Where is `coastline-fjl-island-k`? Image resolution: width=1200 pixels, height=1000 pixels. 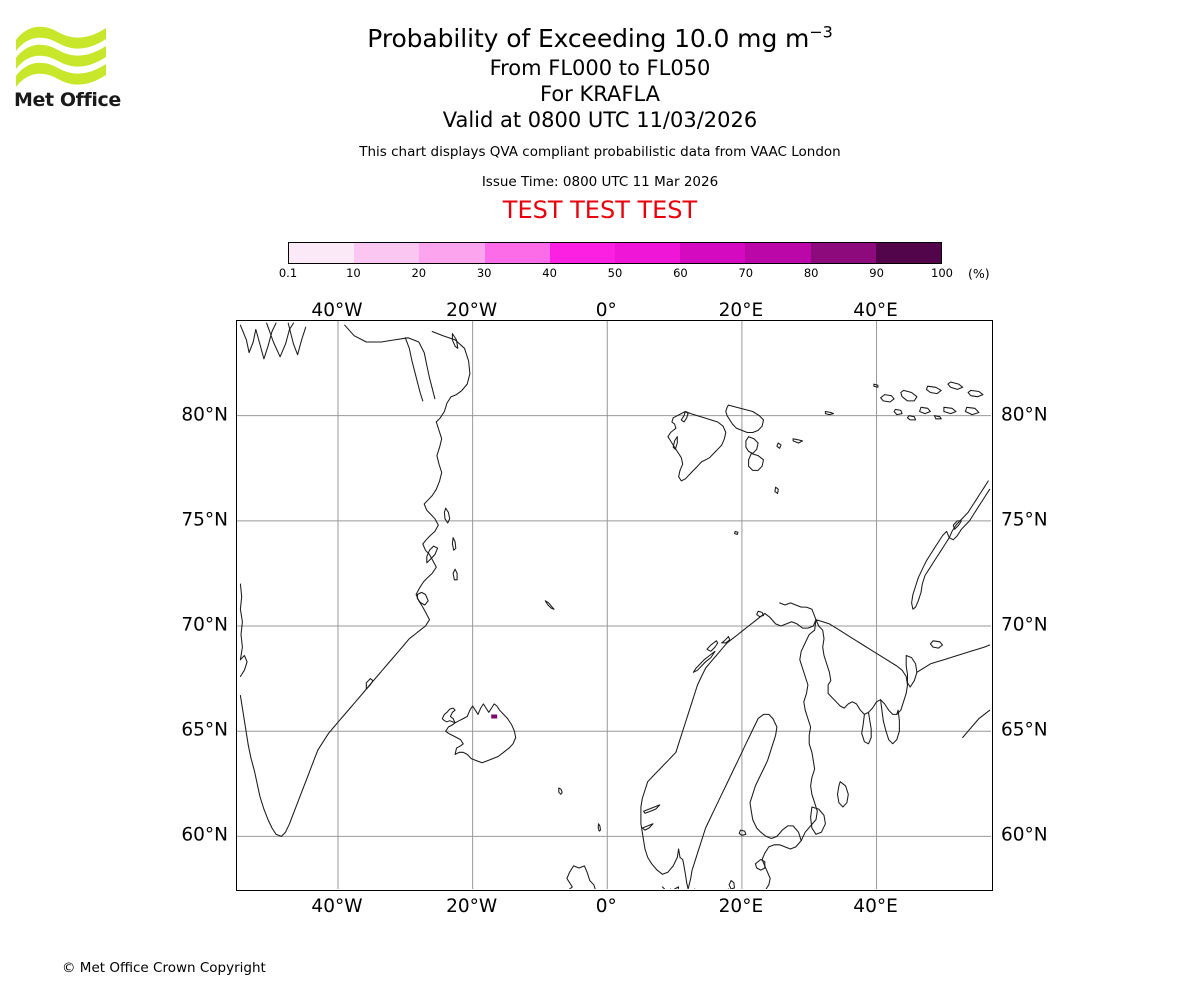 coastline-fjl-island-k is located at coordinates (876, 385).